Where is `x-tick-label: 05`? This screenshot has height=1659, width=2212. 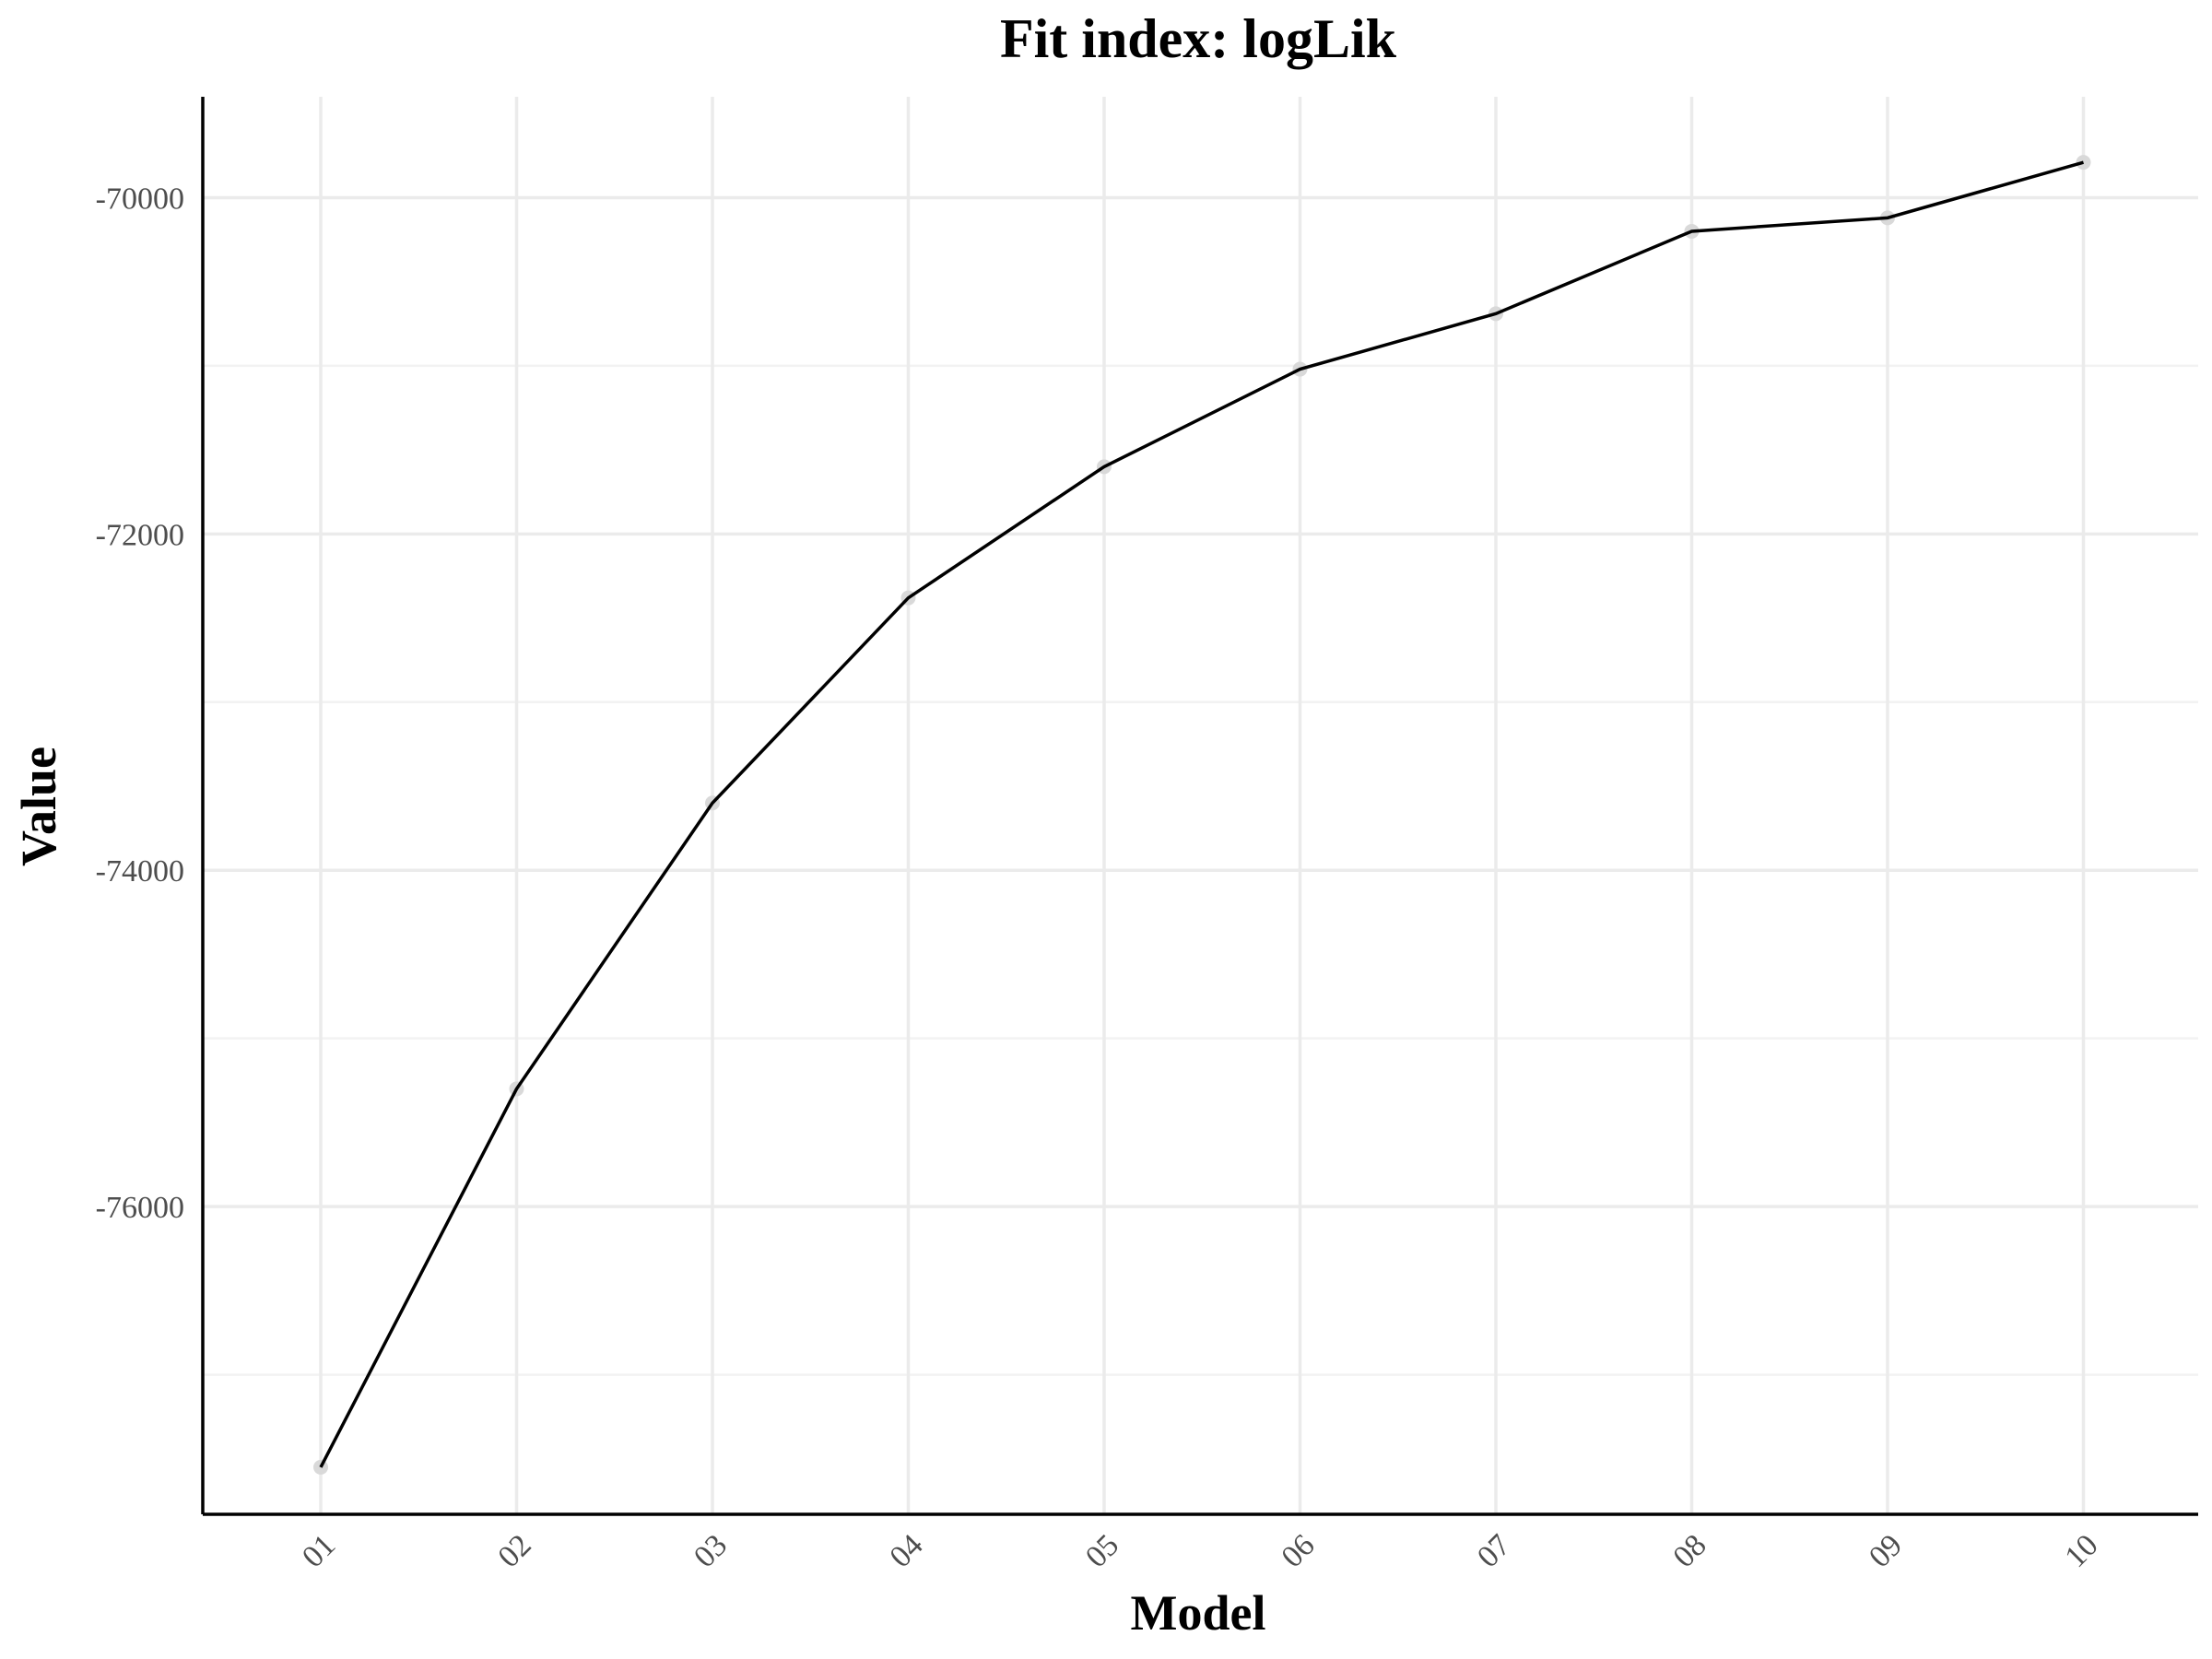
x-tick-label: 05 is located at coordinates (1102, 1551).